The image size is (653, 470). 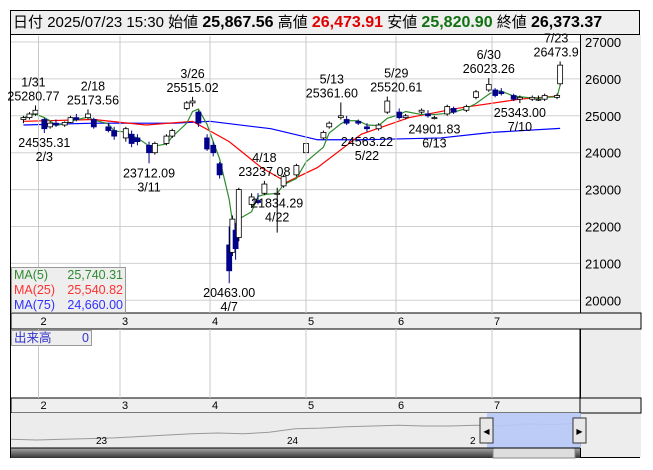 I want to click on chevron-right-icon: ▶, so click(x=579, y=431).